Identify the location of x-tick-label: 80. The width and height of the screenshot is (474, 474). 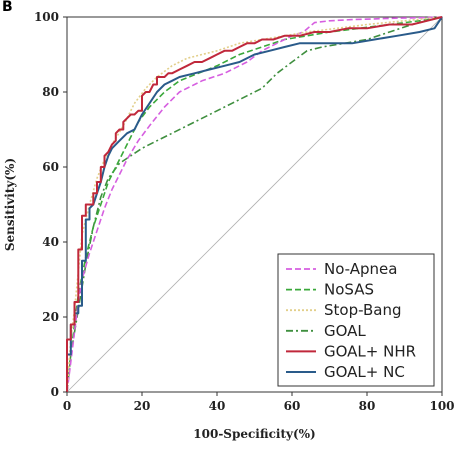
(367, 406).